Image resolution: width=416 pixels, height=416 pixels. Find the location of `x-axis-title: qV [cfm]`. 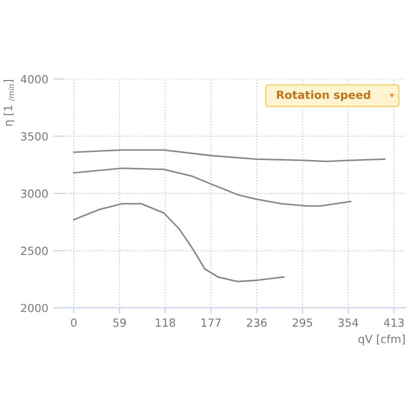

x-axis-title: qV [cfm] is located at coordinates (381, 340).